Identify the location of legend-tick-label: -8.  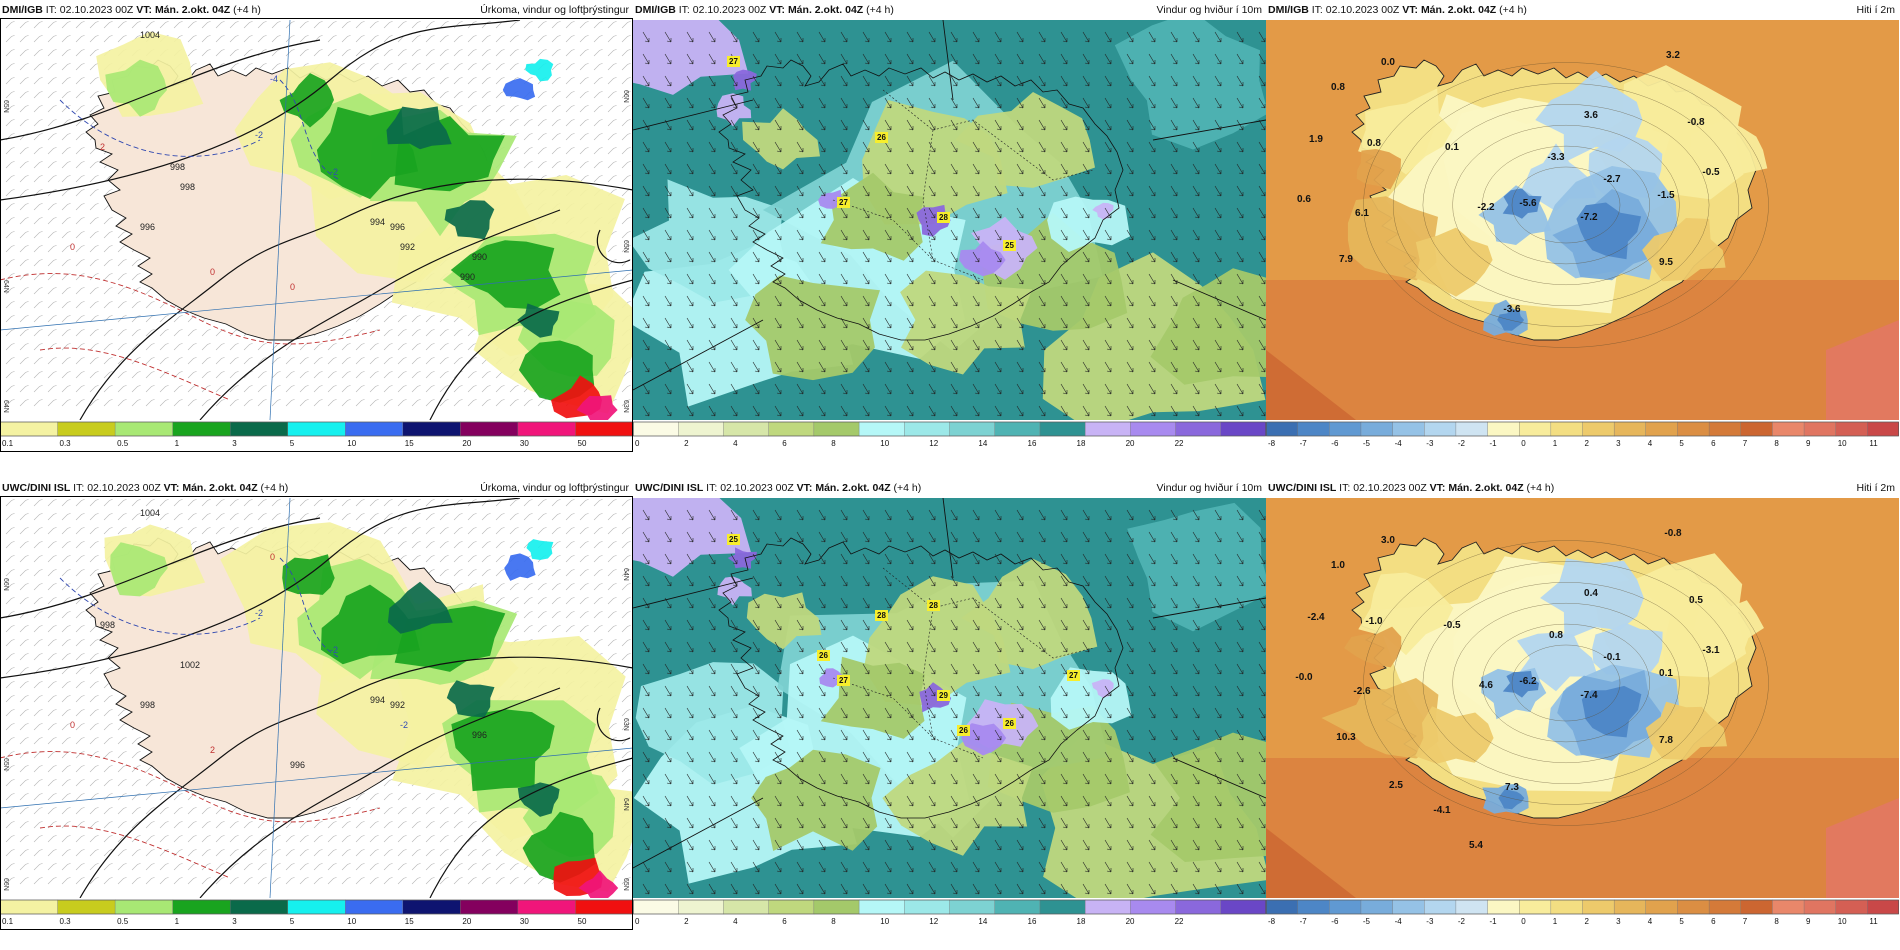
(1272, 443).